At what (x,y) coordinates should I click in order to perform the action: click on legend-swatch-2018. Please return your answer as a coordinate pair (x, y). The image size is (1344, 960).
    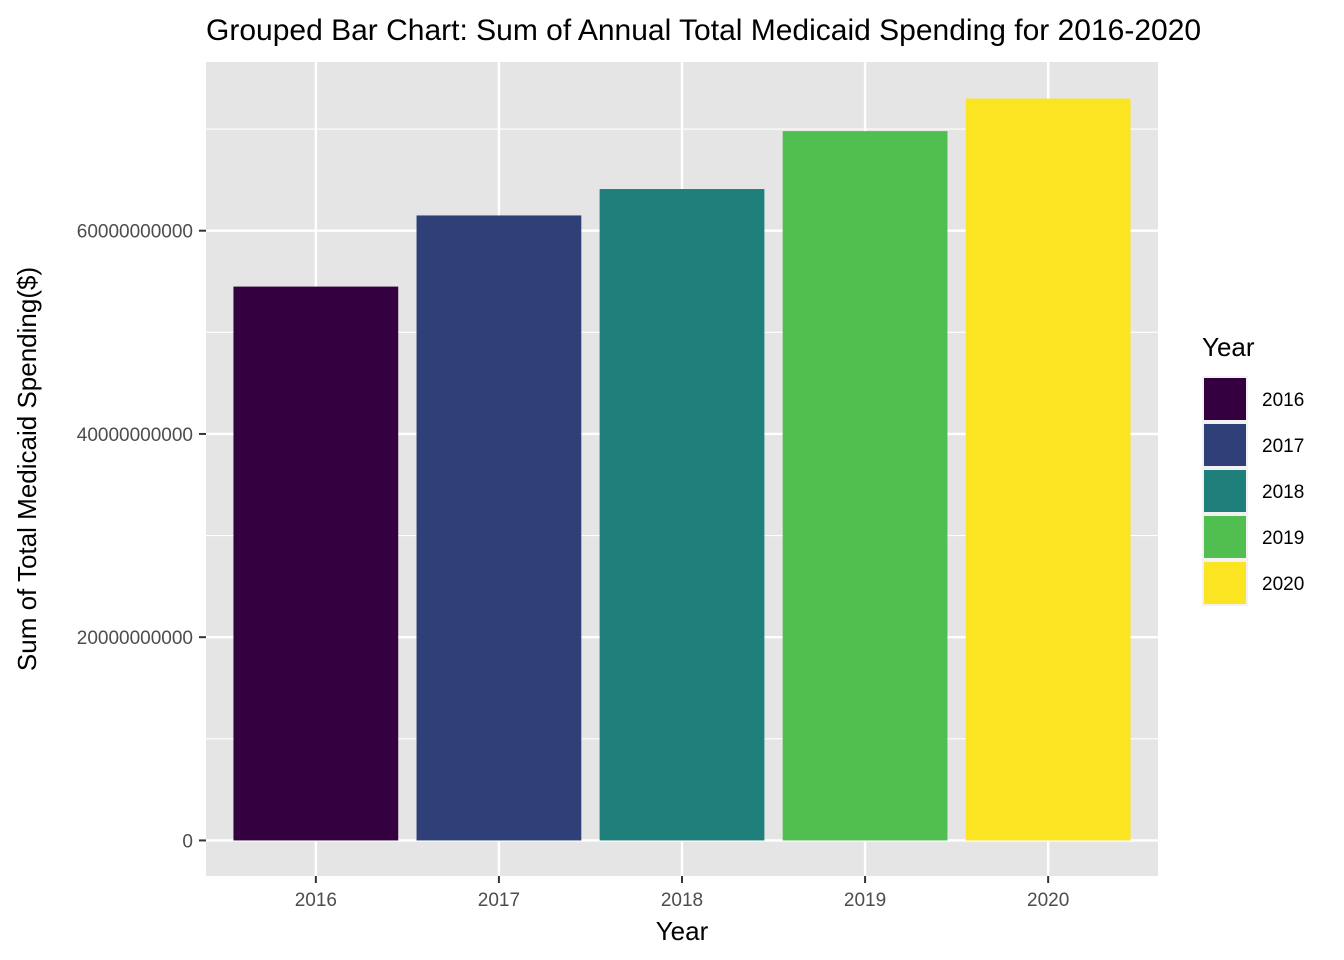
    Looking at the image, I should click on (1225, 491).